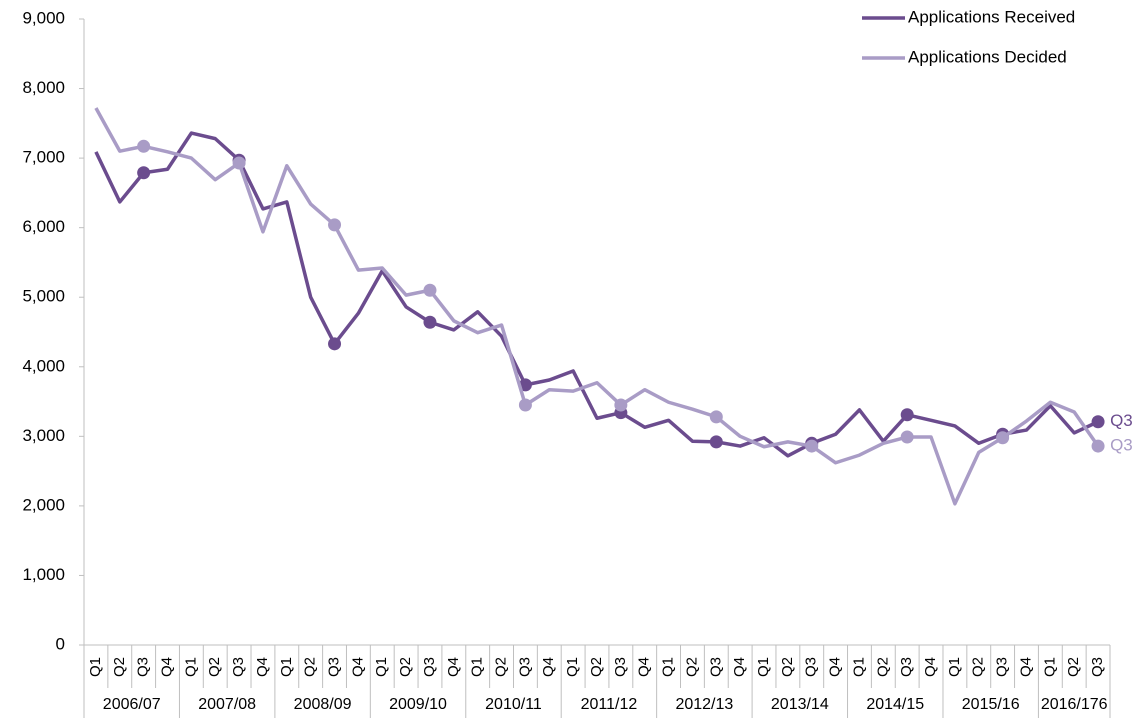 The width and height of the screenshot is (1147, 718). Describe the element at coordinates (43, 226) in the screenshot. I see `y-tick-label: 6,000` at that location.